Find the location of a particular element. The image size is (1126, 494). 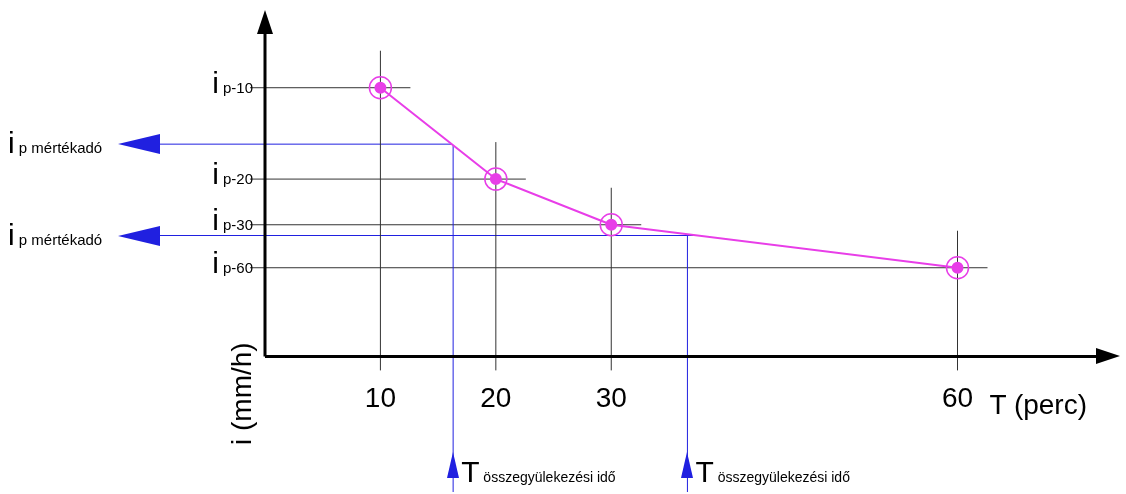

x-axis-title: T (perc) is located at coordinates (1038, 405).